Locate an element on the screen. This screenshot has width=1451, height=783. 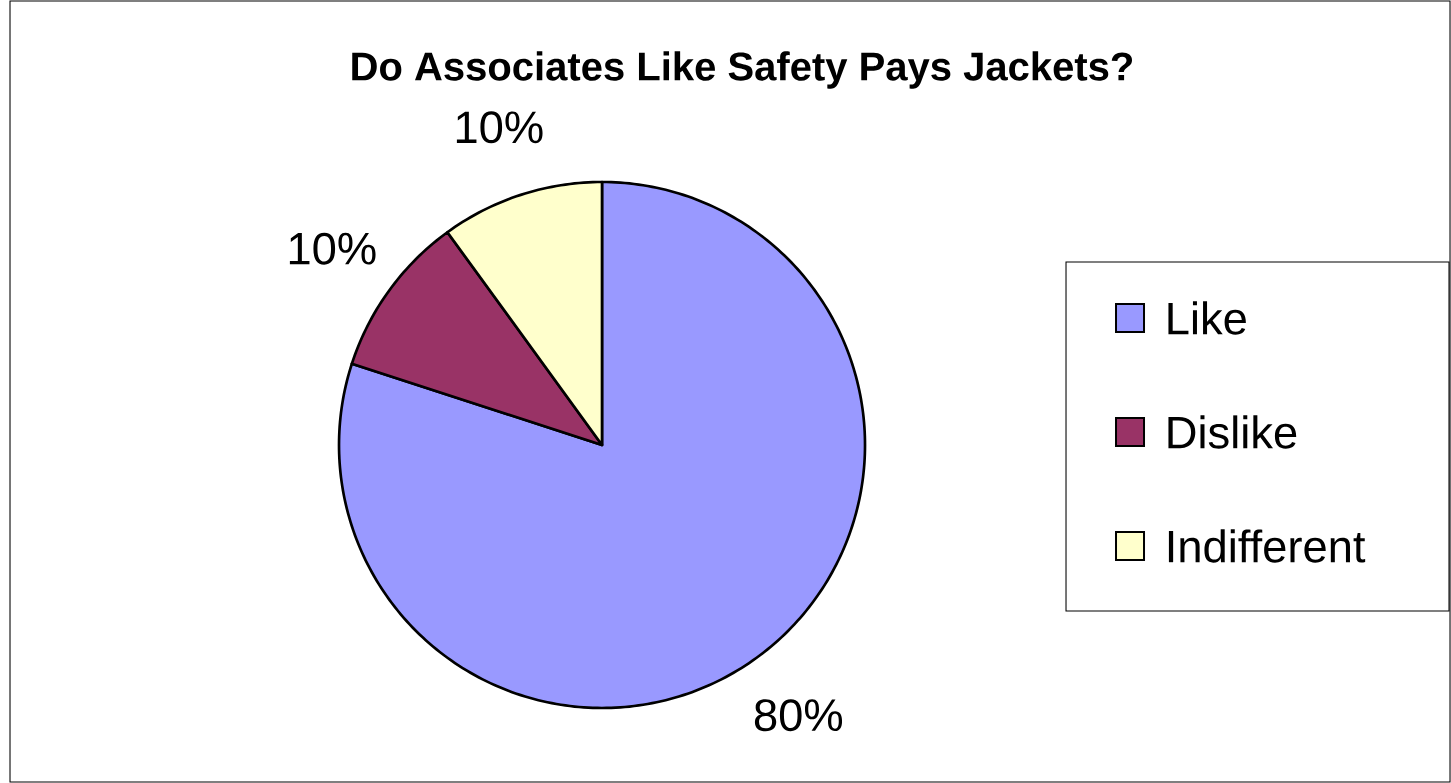
chart-title: Do Associates Like Safety Pays Jackets? is located at coordinates (742, 70).